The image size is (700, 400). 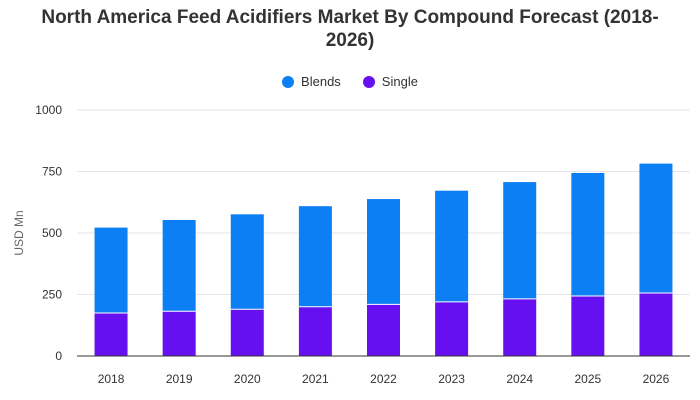 What do you see at coordinates (111, 379) in the screenshot?
I see `x-tick-label-2018: 2018` at bounding box center [111, 379].